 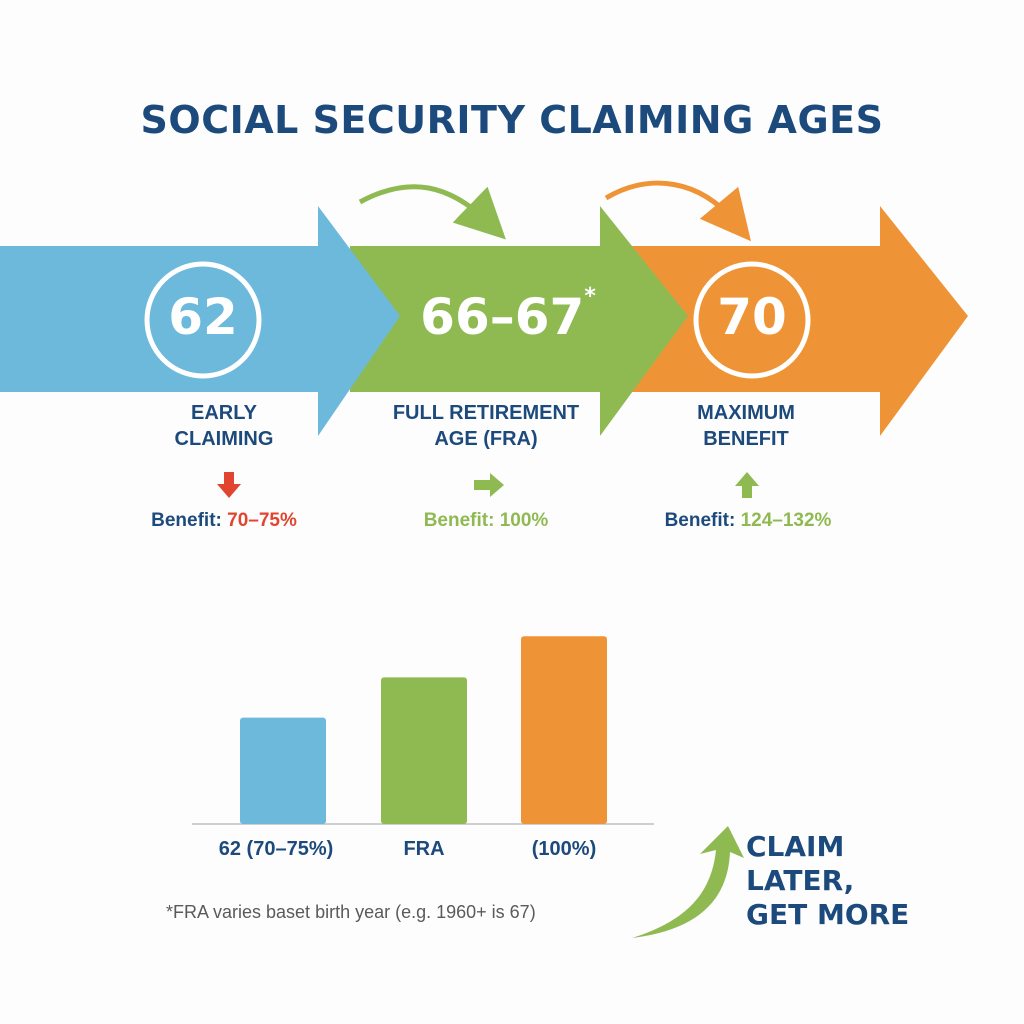 I want to click on benefit-bar-chart, so click(x=423, y=730).